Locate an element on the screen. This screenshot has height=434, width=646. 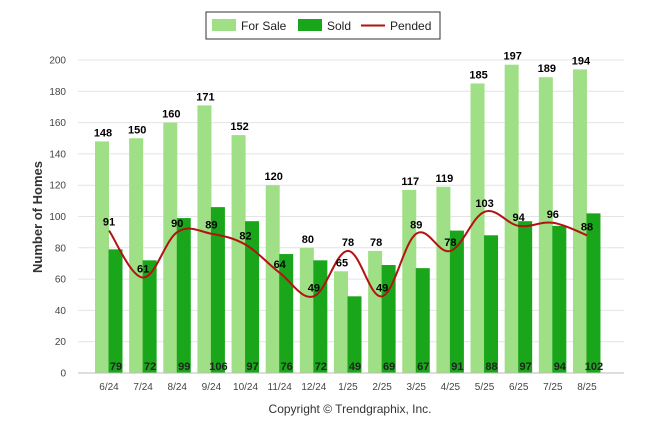
y-tick-label: 120 is located at coordinates (57, 186).